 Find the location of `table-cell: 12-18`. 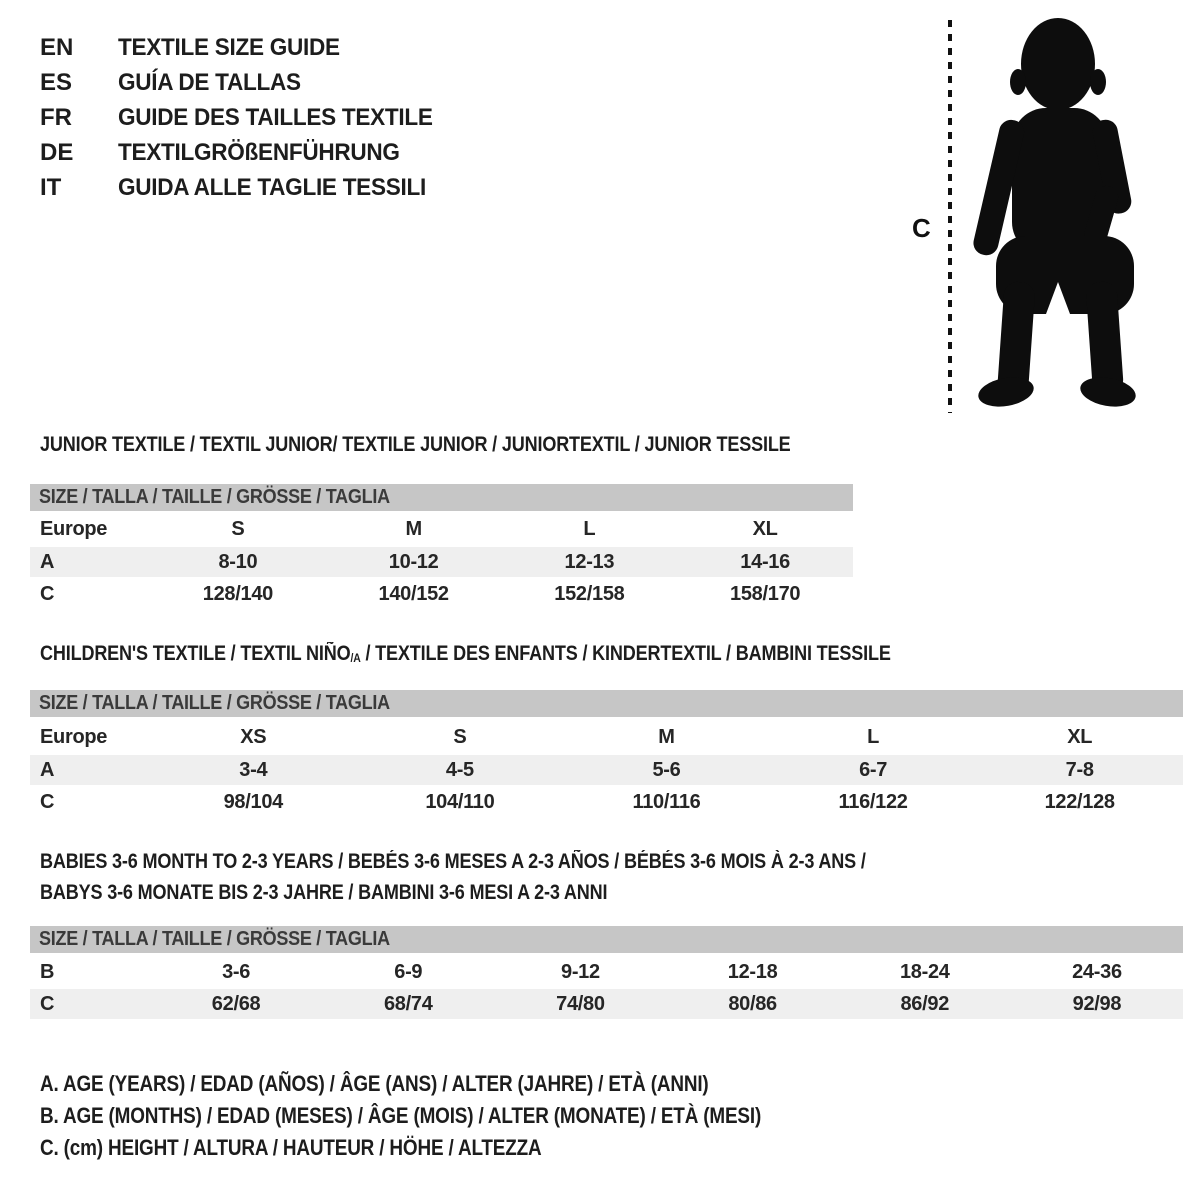

table-cell: 12-18 is located at coordinates (752, 971).